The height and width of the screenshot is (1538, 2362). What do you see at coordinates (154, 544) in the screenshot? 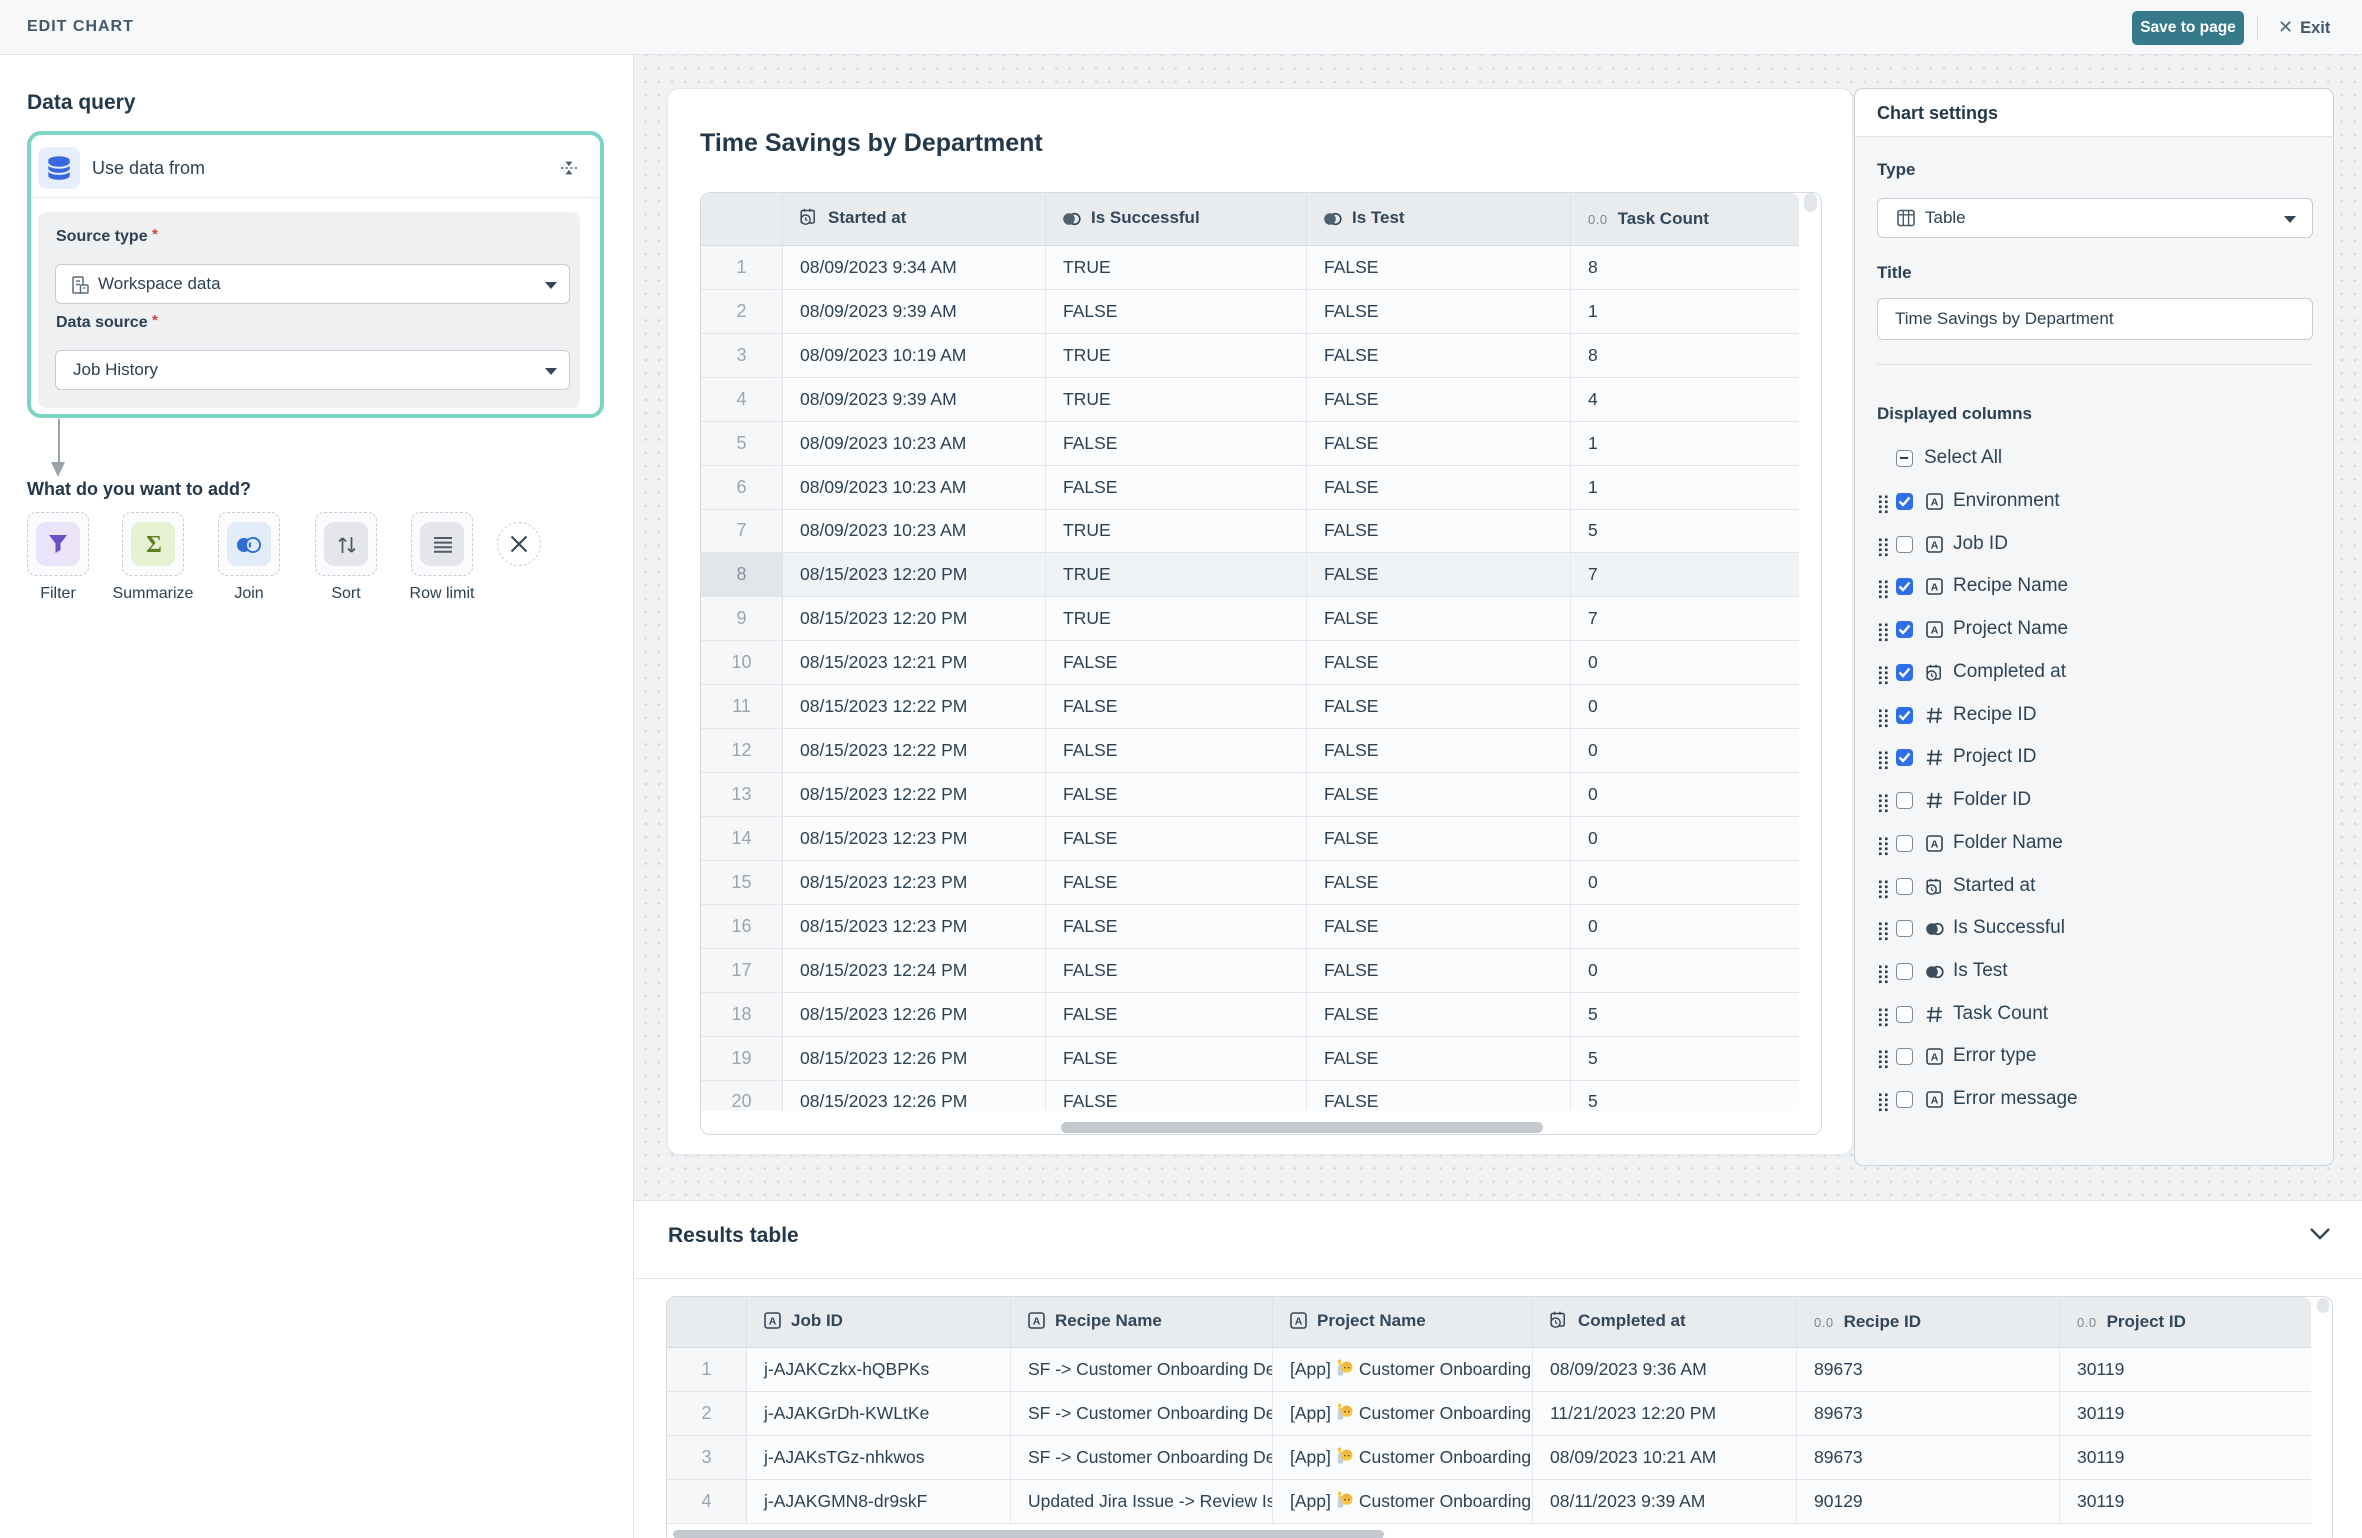
I see `svg-text: Σ` at bounding box center [154, 544].